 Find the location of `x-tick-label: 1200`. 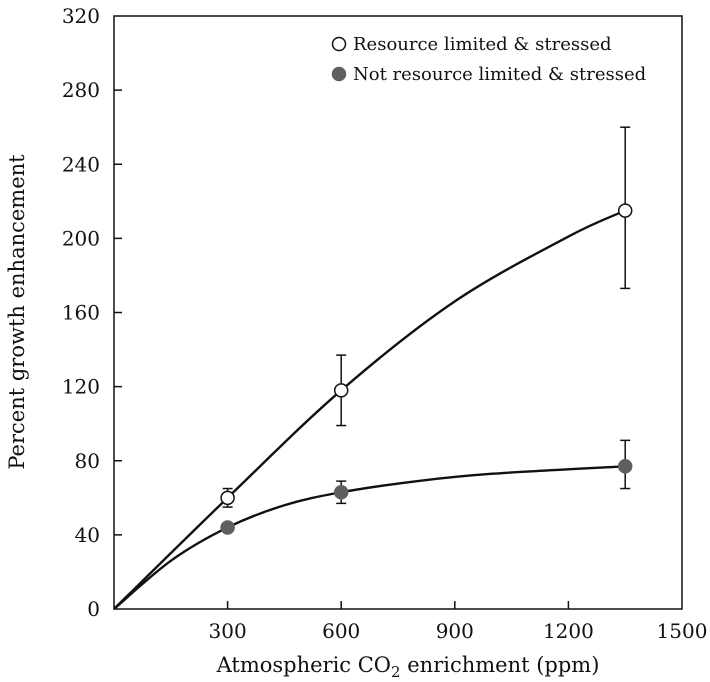

x-tick-label: 1200 is located at coordinates (568, 631).